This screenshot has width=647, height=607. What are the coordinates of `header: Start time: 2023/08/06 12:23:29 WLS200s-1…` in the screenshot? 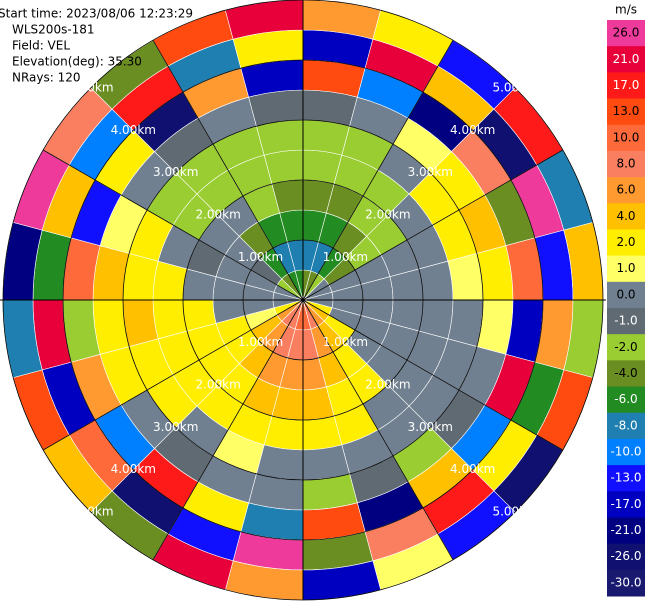 It's located at (96, 46).